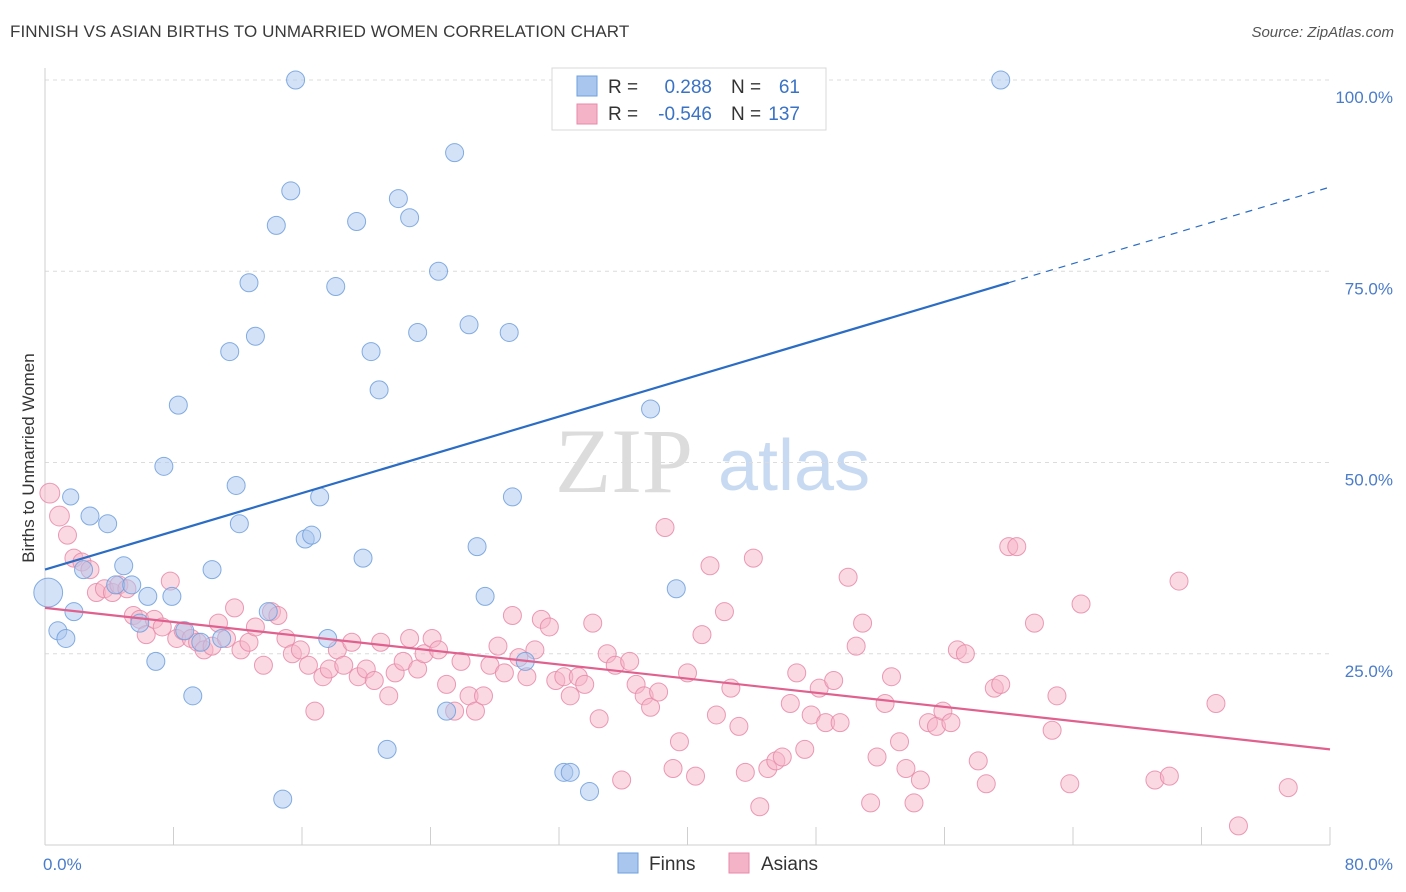 The width and height of the screenshot is (1406, 892). What do you see at coordinates (687, 678) in the screenshot?
I see `trend-line-asians` at bounding box center [687, 678].